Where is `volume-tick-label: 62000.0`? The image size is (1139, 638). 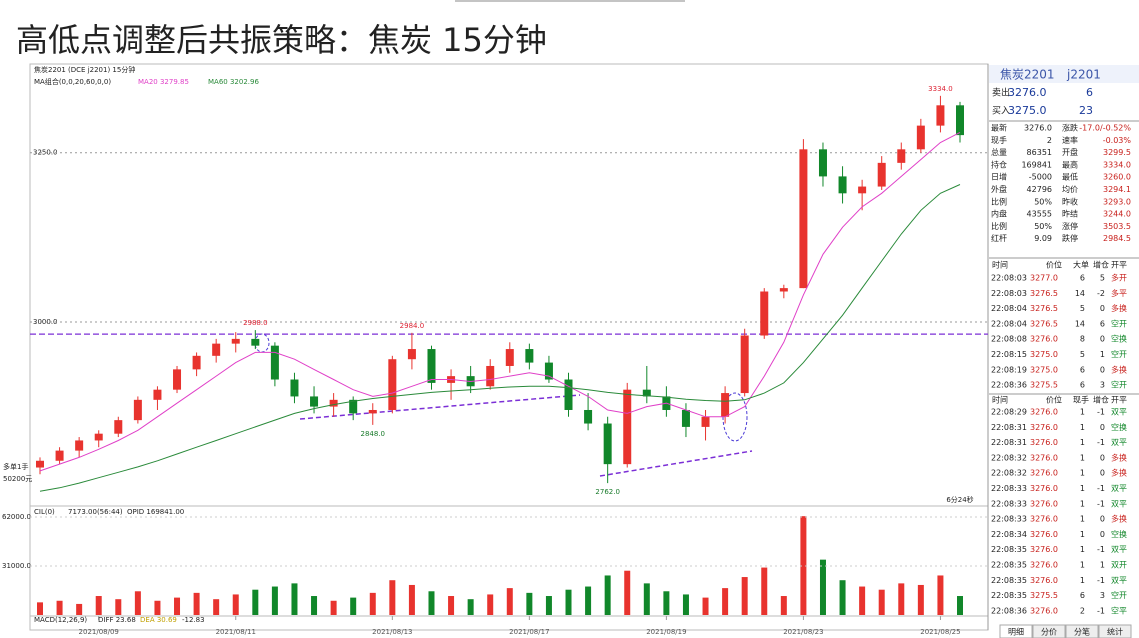 volume-tick-label: 62000.0 is located at coordinates (16, 517).